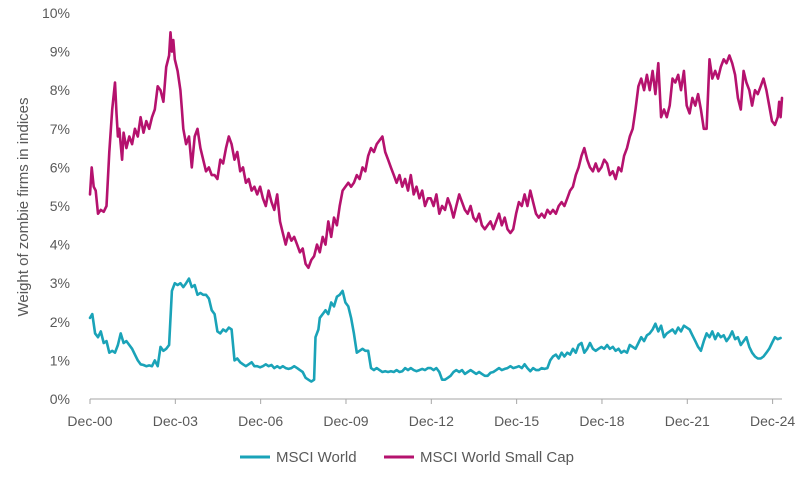  I want to click on y-axis: 0% 1% 2% 3% 4% 5% 6% 7% 8% 9% 10%, so click(56, 206).